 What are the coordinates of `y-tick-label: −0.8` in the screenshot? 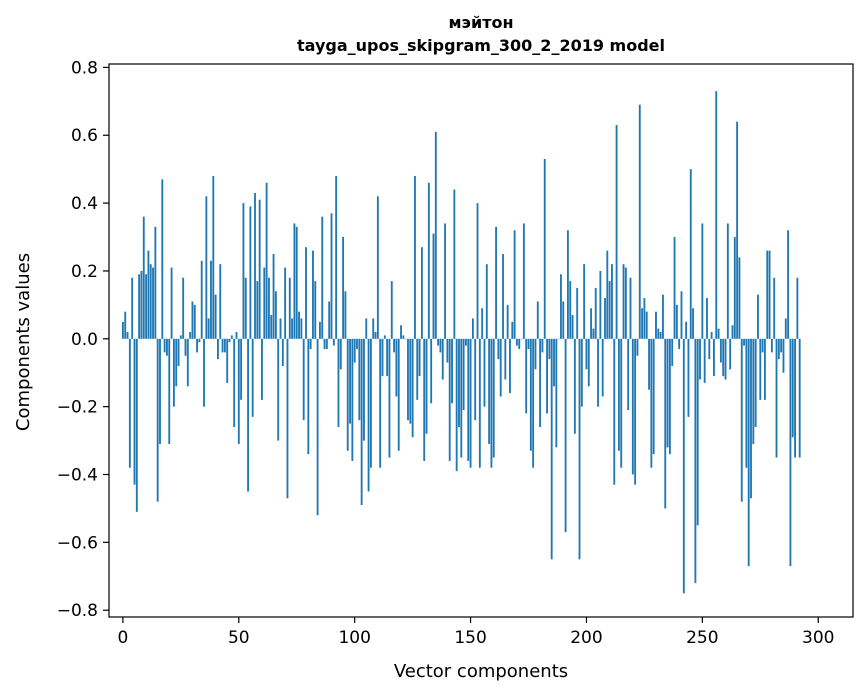 It's located at (77, 611).